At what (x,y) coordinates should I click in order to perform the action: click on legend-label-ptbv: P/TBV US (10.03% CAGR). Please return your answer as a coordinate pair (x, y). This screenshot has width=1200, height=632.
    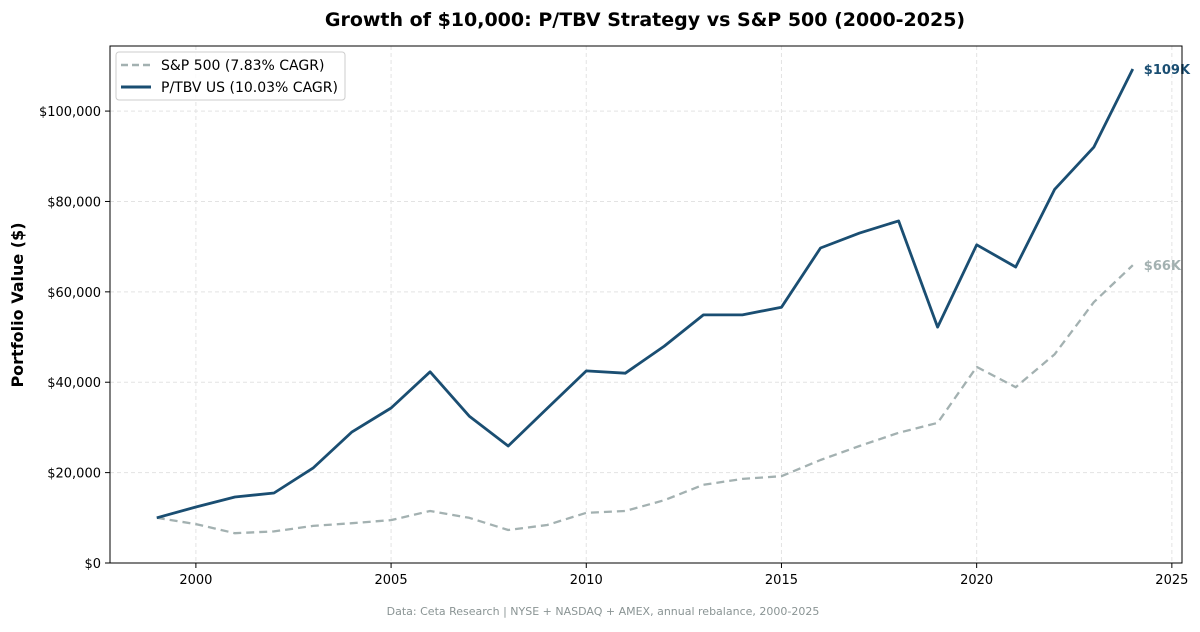
    Looking at the image, I should click on (249, 88).